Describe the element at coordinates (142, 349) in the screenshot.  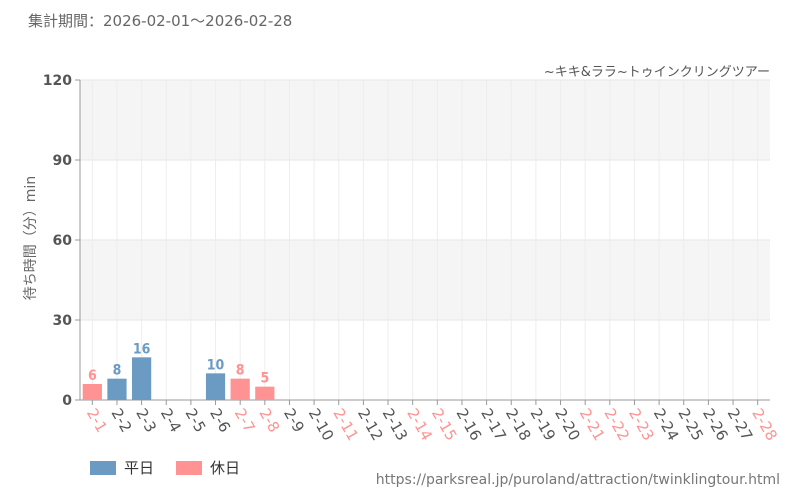
I see `bar-value-label: 16` at that location.